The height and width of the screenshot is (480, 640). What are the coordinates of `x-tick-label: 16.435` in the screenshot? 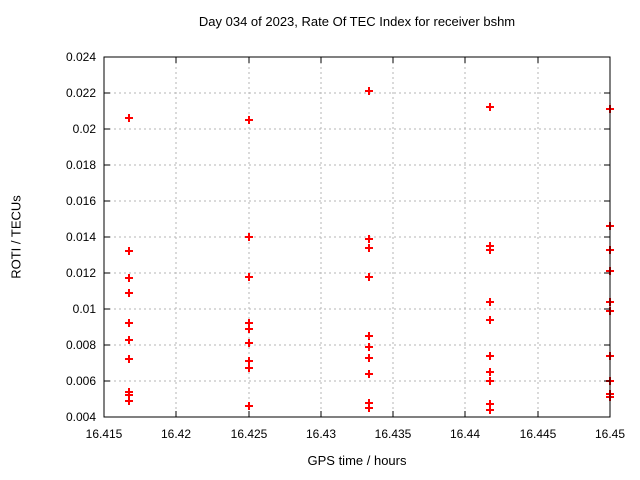 It's located at (393, 434).